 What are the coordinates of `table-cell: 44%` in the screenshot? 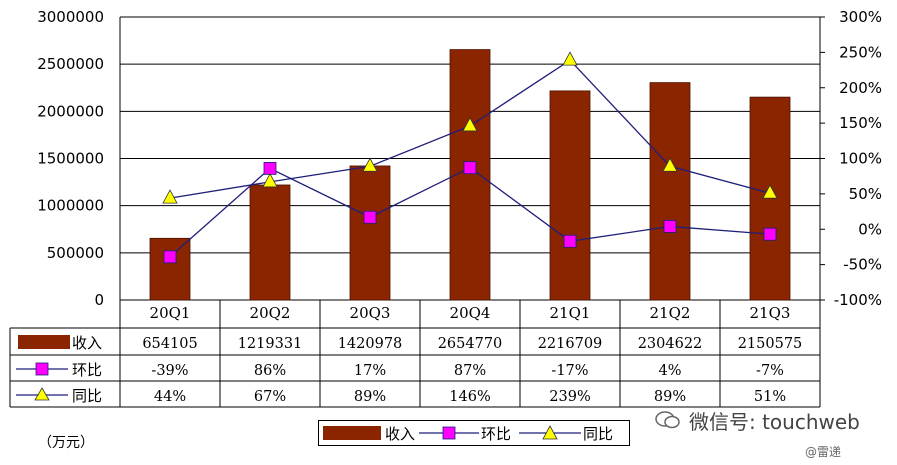 It's located at (170, 397).